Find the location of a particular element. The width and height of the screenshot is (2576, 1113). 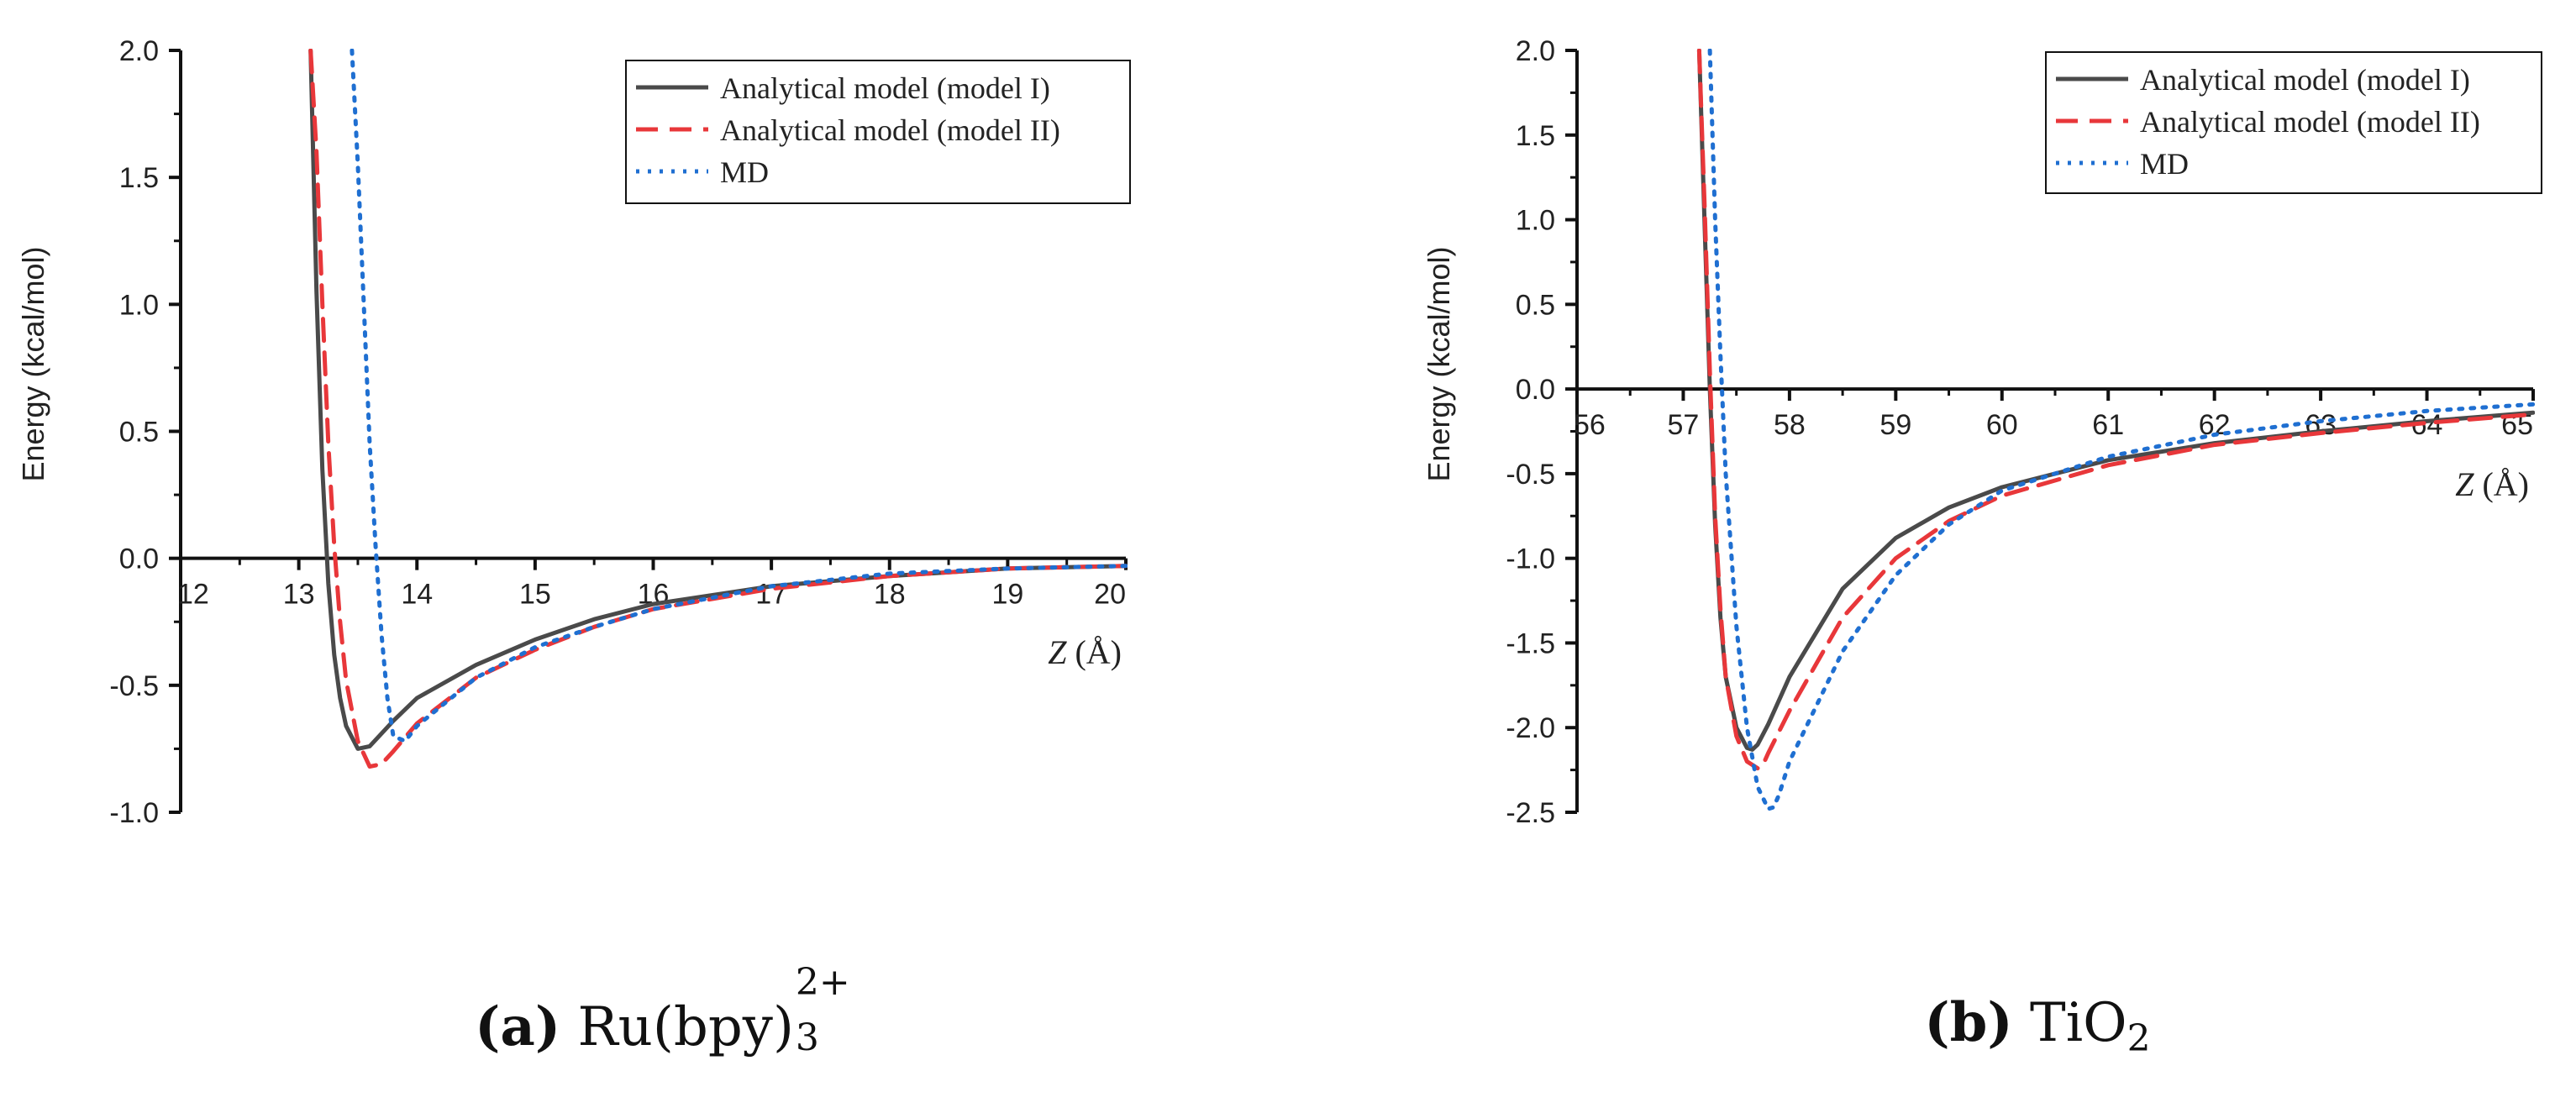

x-tick-label: 61 is located at coordinates (2108, 425).